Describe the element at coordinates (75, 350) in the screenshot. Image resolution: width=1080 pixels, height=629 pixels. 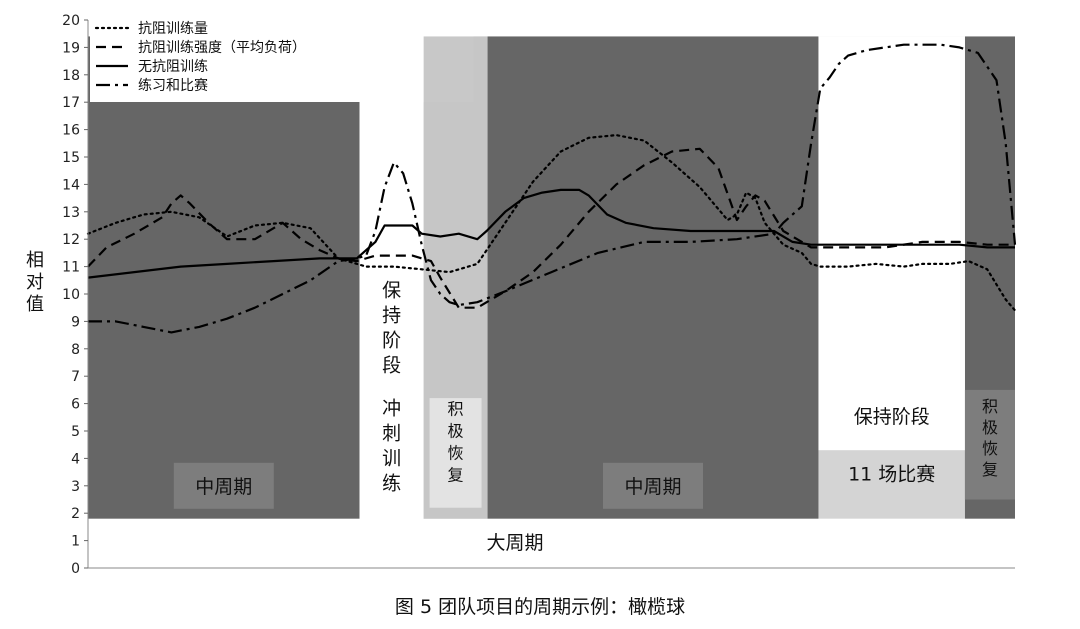
I see `y-tick-label: 8` at that location.